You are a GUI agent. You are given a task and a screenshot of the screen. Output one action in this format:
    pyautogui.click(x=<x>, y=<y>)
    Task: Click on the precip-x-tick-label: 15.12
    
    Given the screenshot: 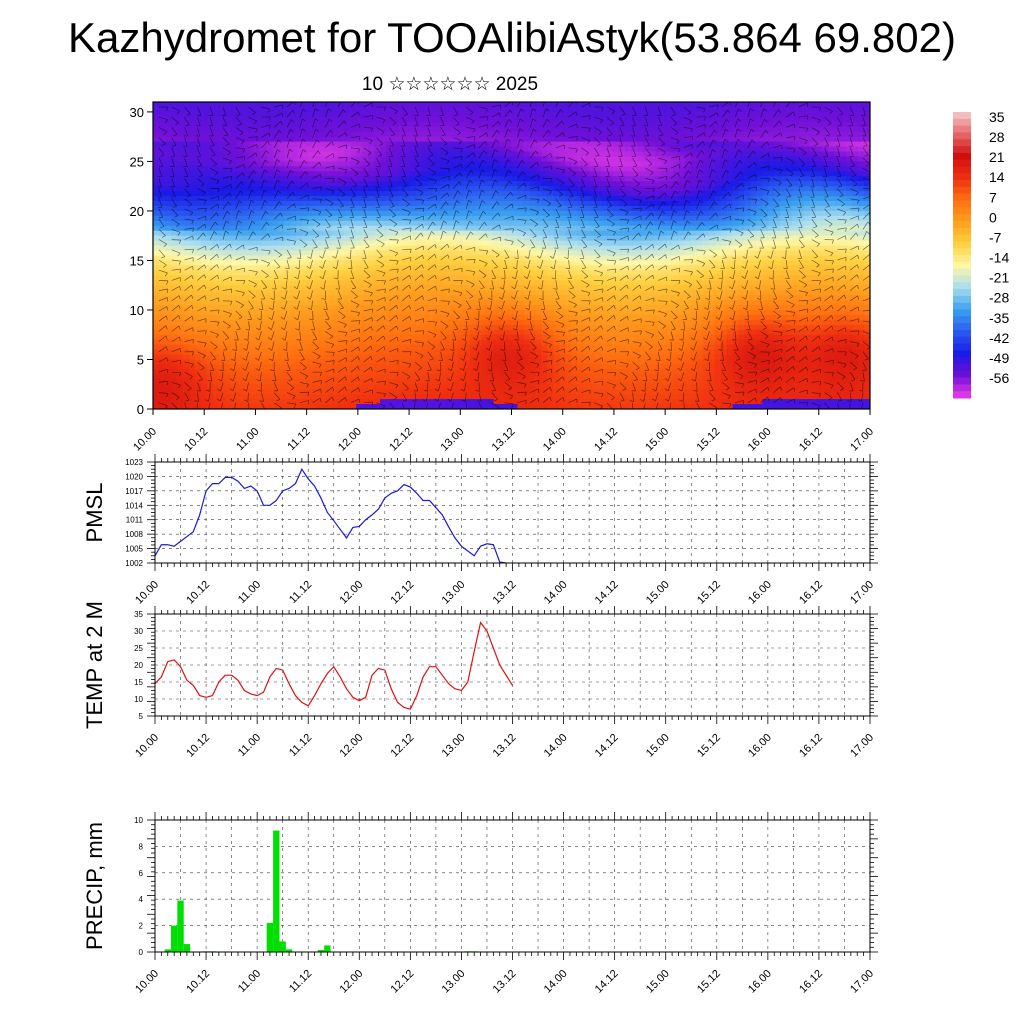 What is the action you would take?
    pyautogui.click(x=709, y=982)
    